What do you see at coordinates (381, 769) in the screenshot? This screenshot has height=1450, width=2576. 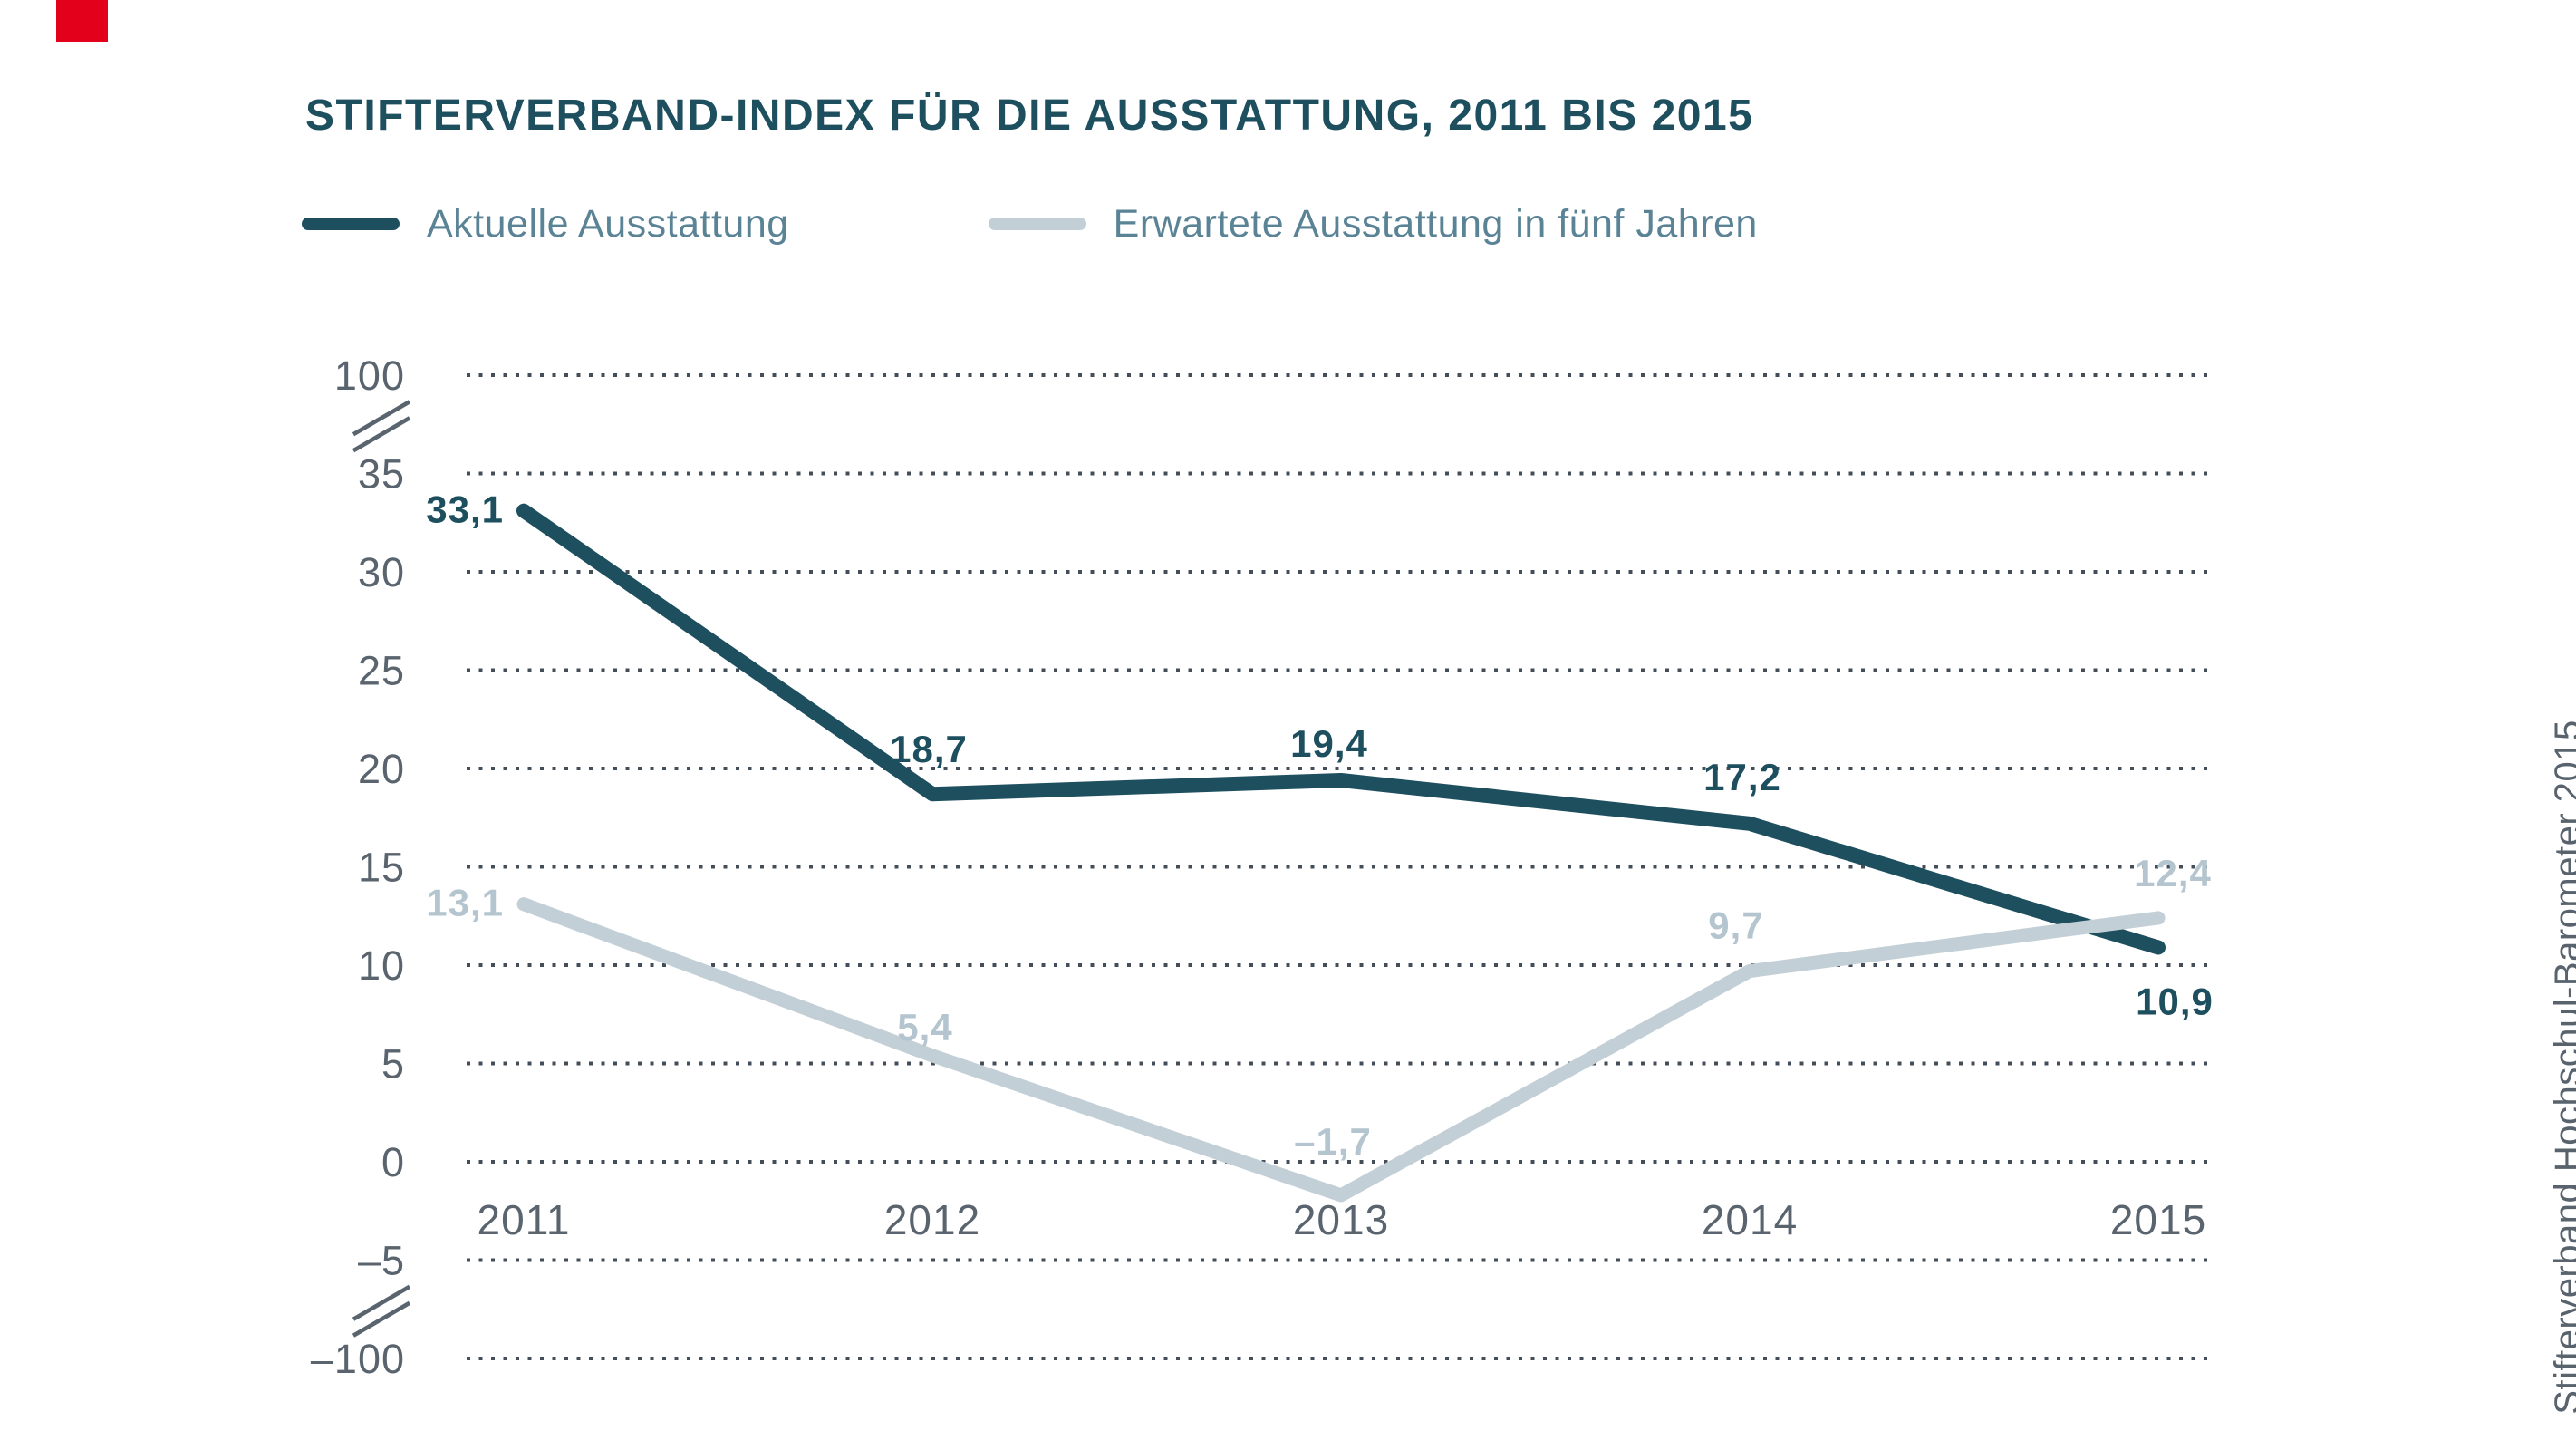 I see `y-tick-label: 20` at bounding box center [381, 769].